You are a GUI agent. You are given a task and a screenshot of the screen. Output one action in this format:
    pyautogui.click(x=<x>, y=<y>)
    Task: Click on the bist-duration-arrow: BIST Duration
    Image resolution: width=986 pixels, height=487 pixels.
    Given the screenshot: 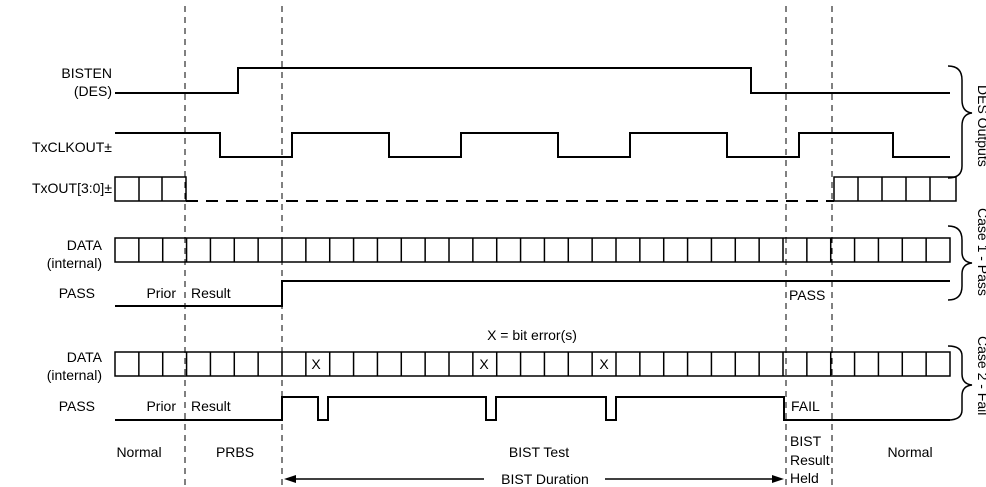 What is the action you would take?
    pyautogui.click(x=534, y=479)
    